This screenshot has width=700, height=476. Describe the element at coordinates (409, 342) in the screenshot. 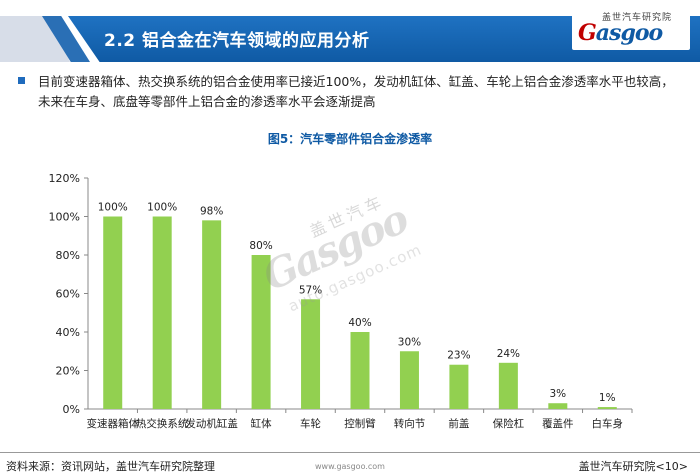

I see `data-label: 30%` at that location.